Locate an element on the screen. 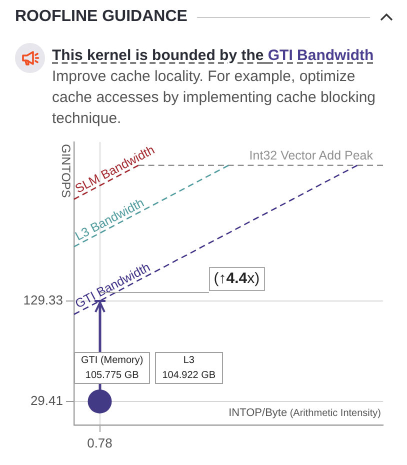  chart-title: ROOFLINE GUIDANCE is located at coordinates (101, 17).